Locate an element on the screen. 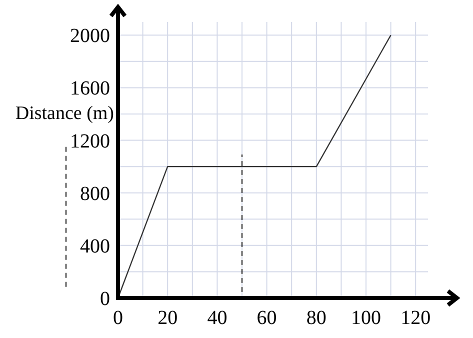 The height and width of the screenshot is (338, 473). x-tick-label: 40 is located at coordinates (217, 318).